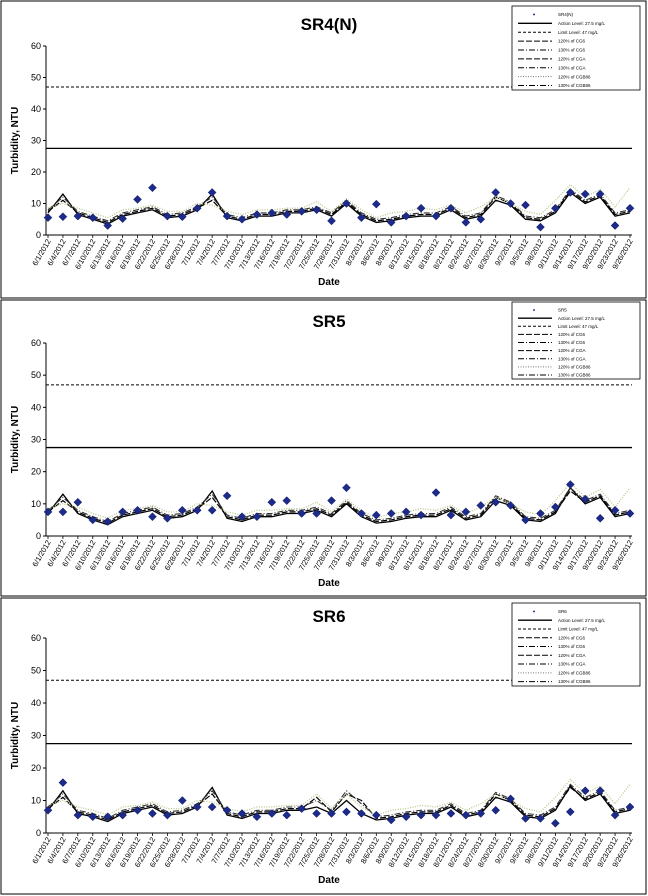  I want to click on y-tick-label: 50, so click(36, 375).